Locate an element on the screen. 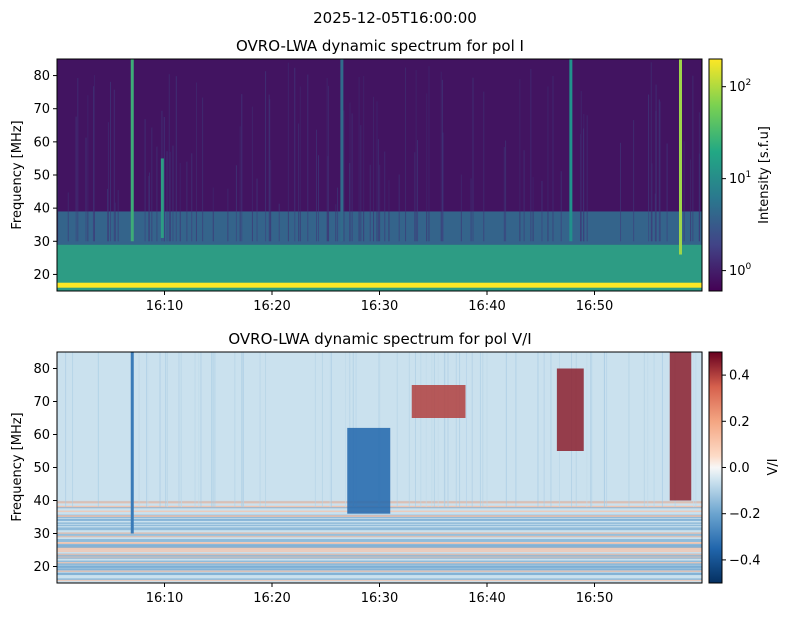 The image size is (790, 617). x-tick-label: 16:10 is located at coordinates (164, 306).